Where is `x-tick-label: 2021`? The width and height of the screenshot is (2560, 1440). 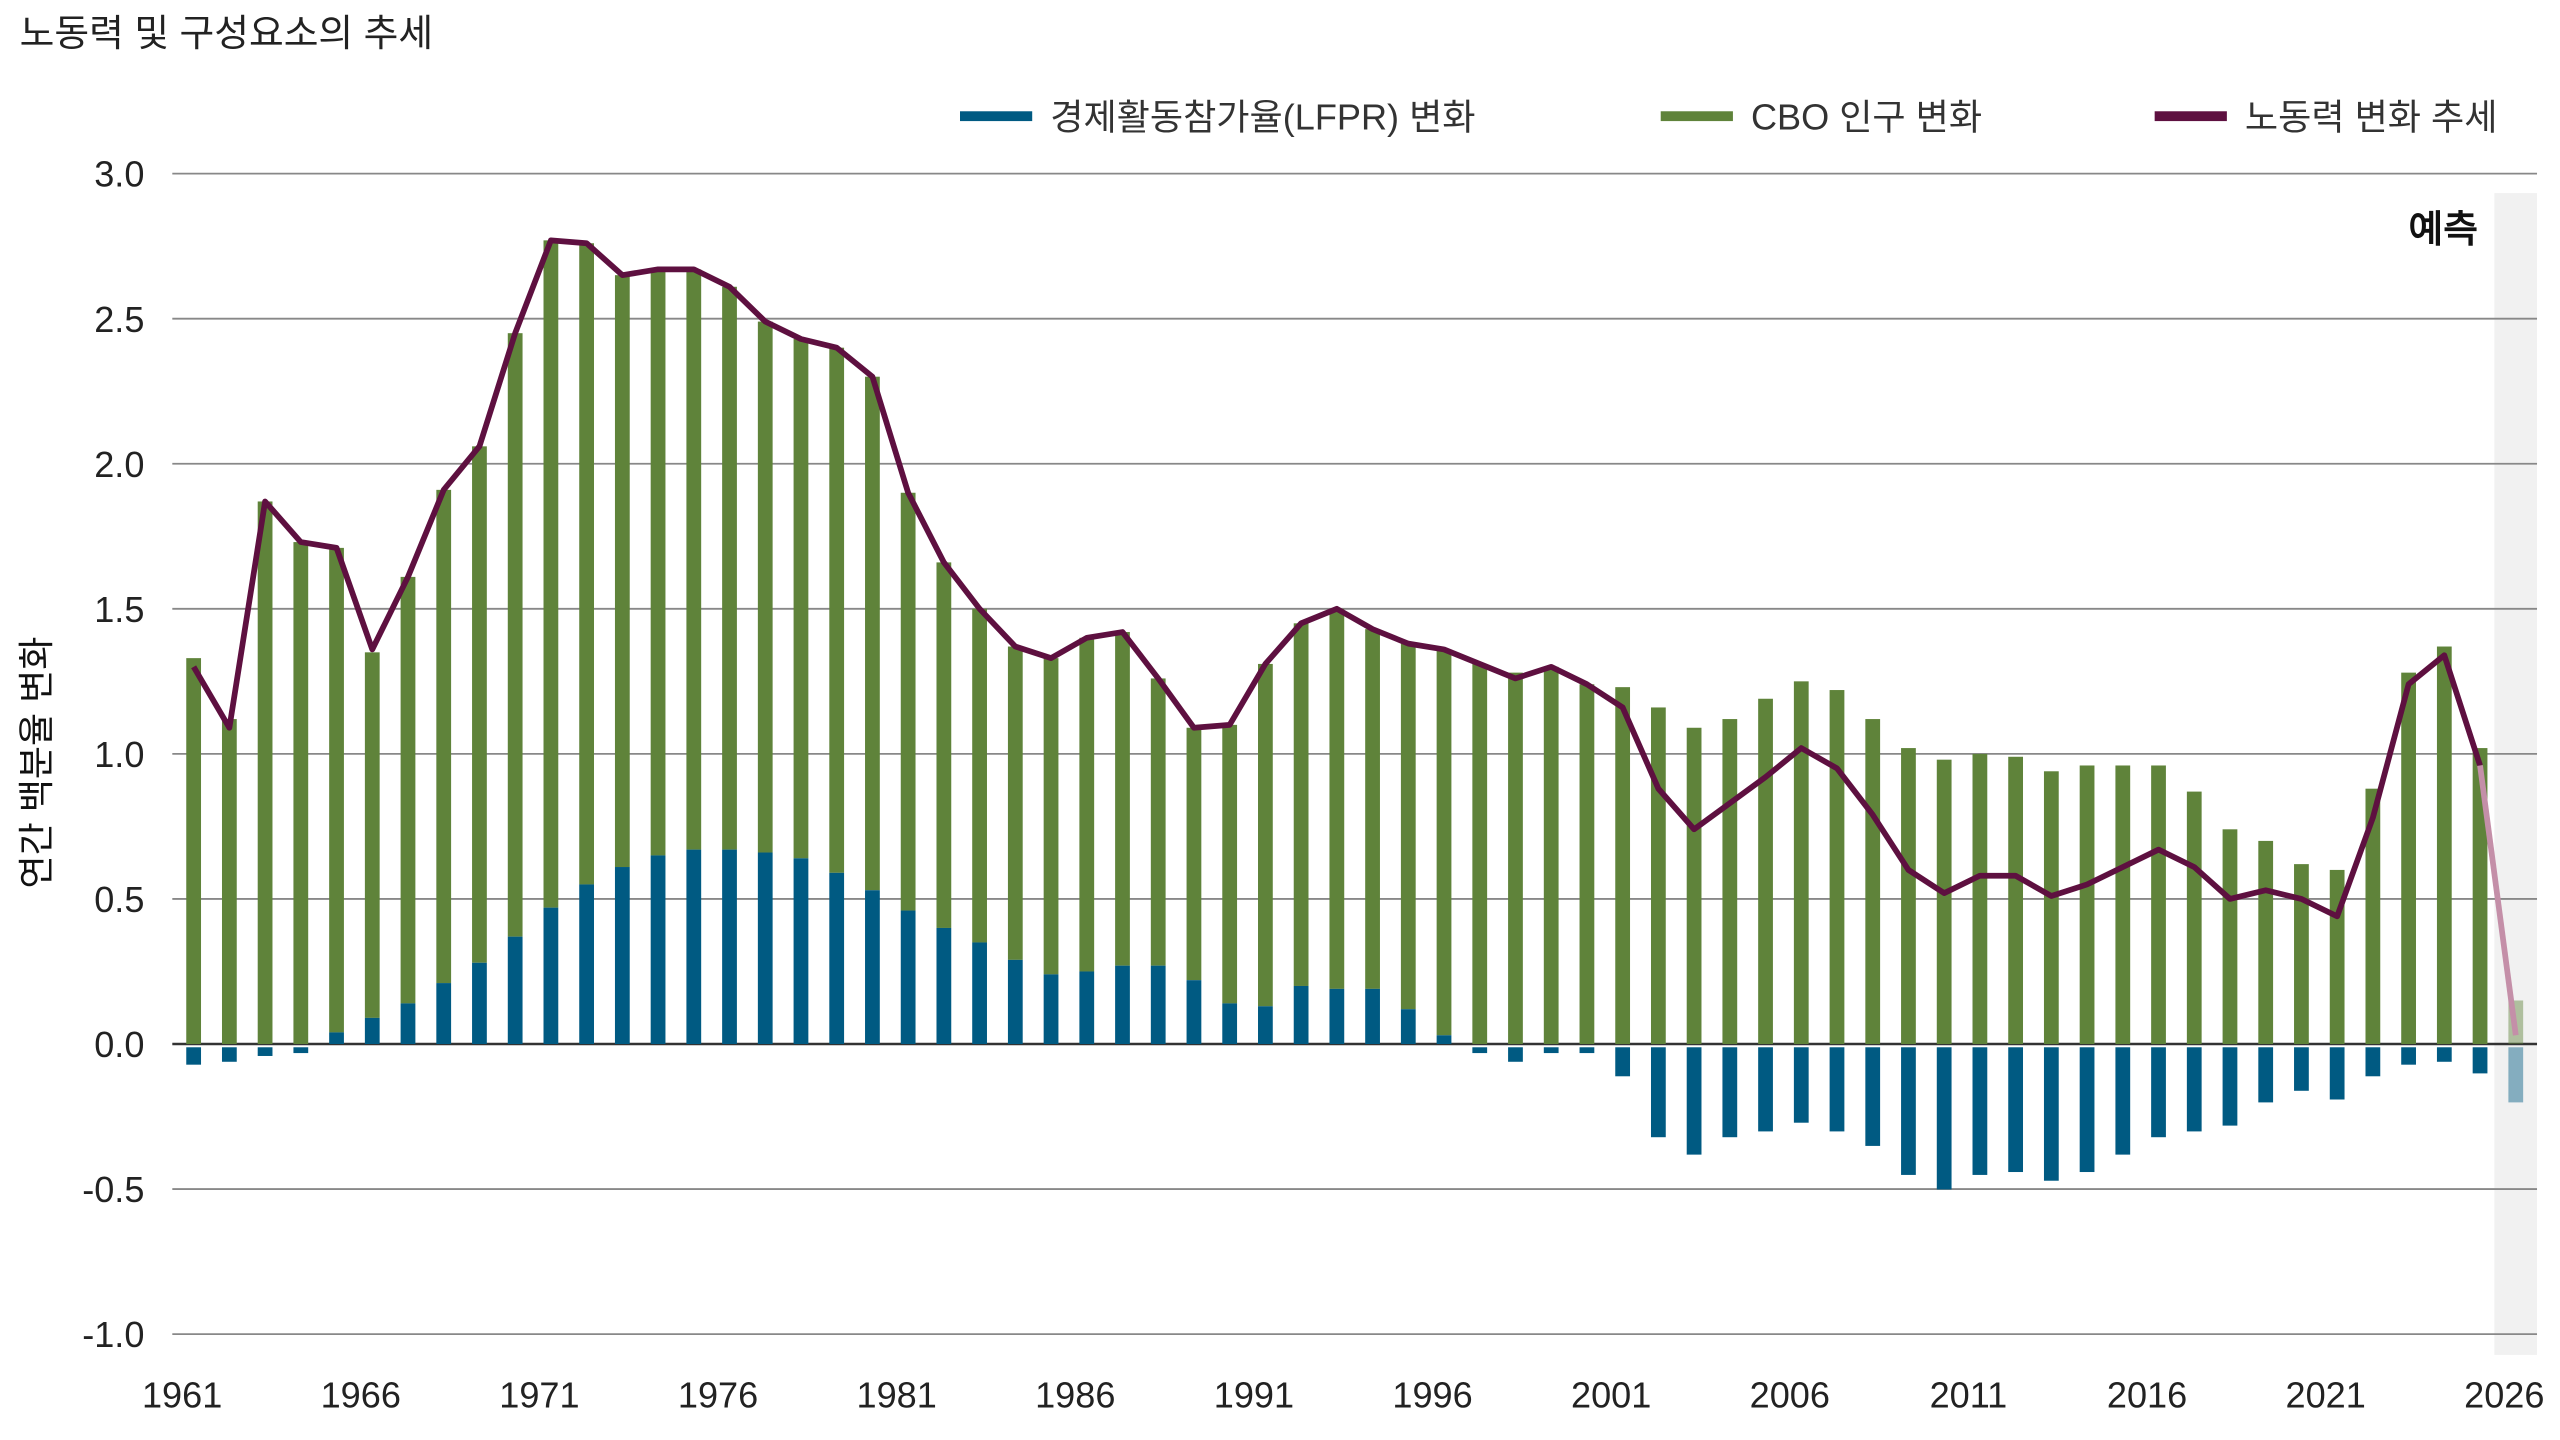 x-tick-label: 2021 is located at coordinates (2326, 1394).